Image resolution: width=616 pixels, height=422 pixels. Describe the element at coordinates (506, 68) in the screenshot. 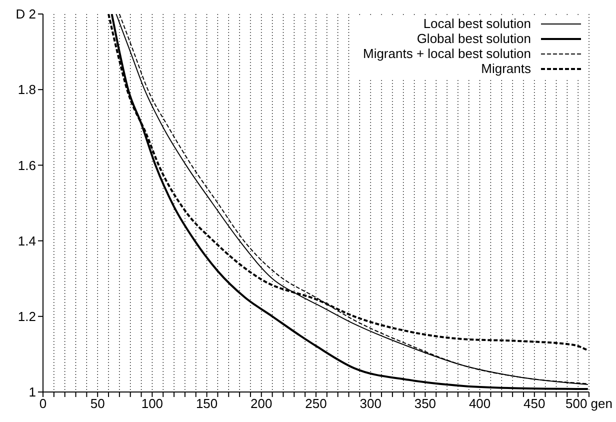

I see `legend-label: Migrants` at that location.